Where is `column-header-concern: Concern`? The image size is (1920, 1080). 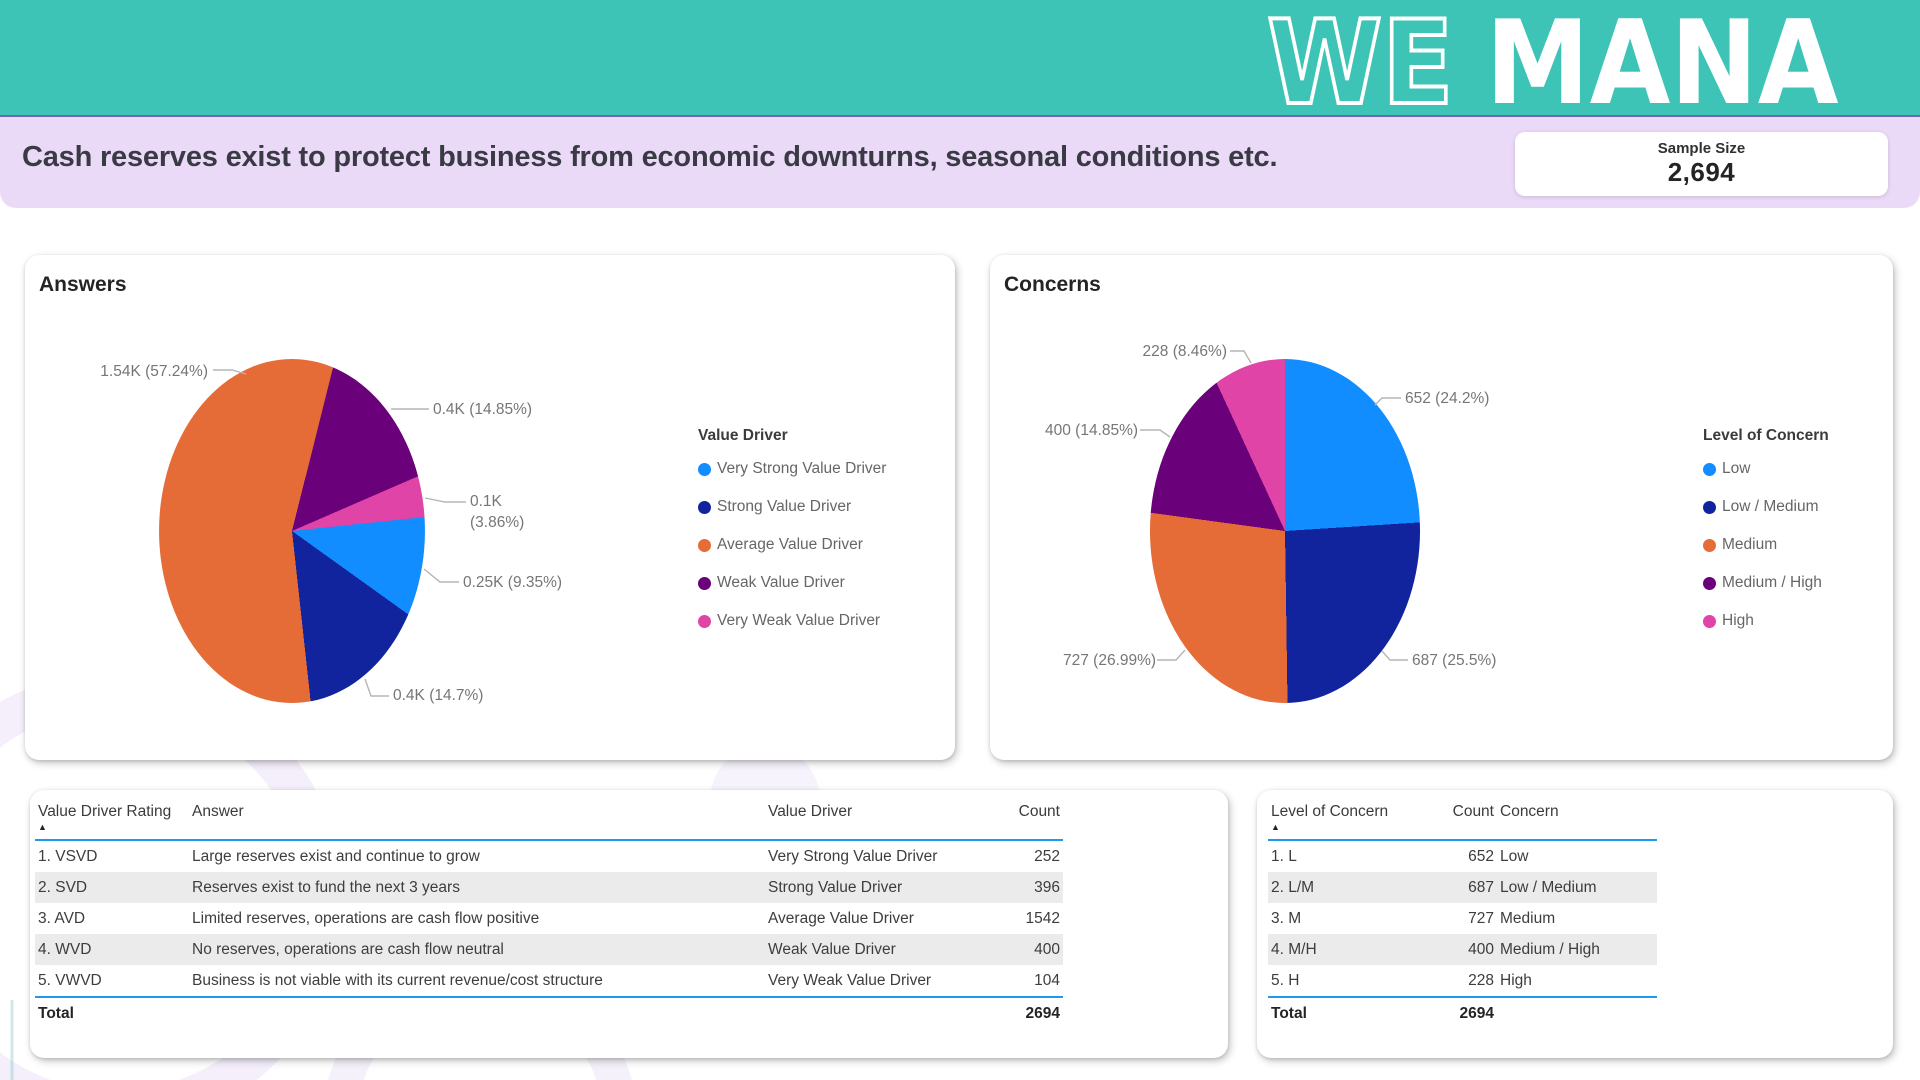
column-header-concern: Concern is located at coordinates (1577, 820).